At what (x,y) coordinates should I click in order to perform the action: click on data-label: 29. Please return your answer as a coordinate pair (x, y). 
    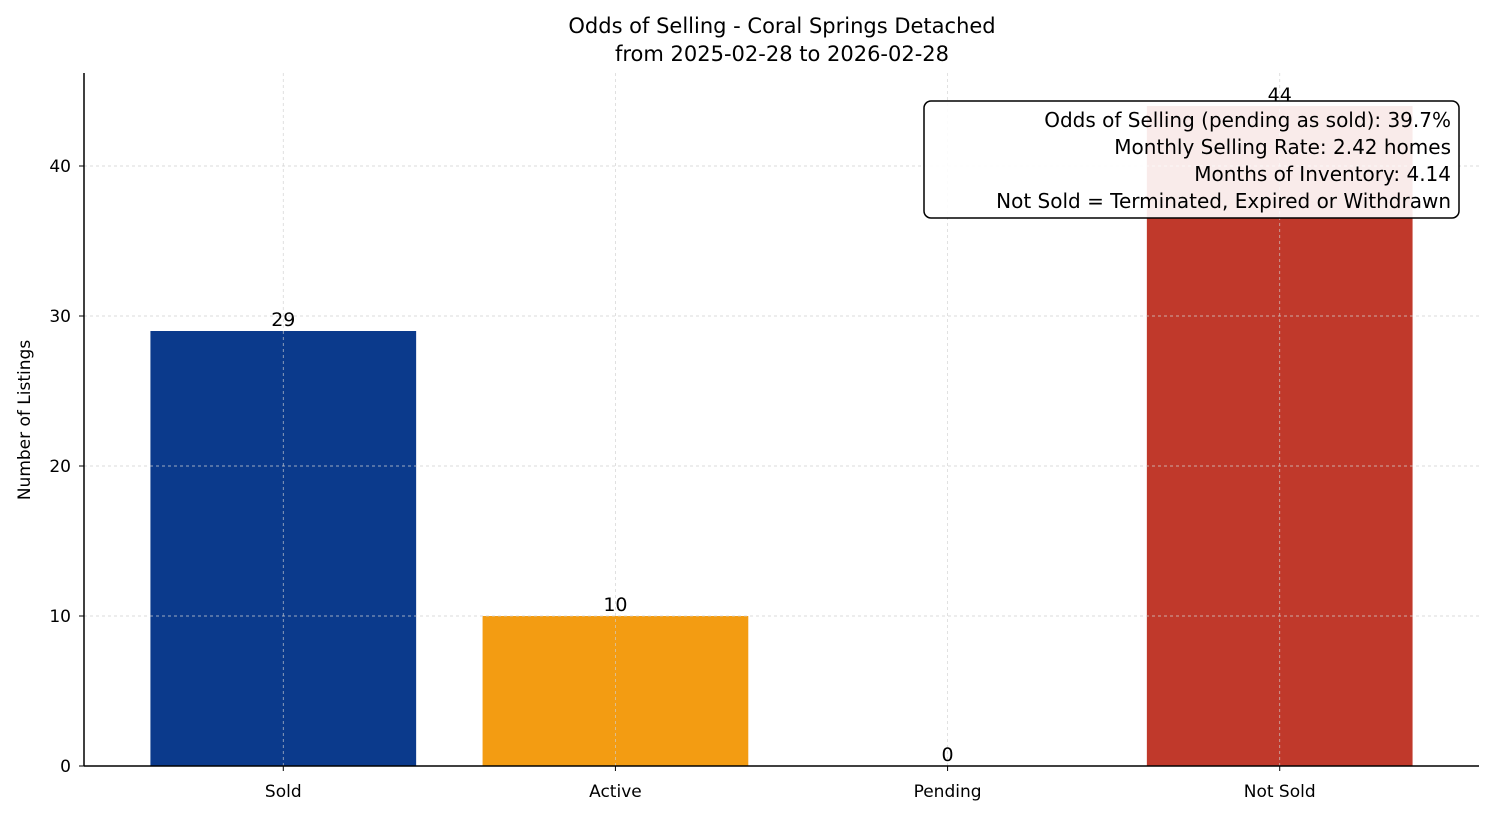
    Looking at the image, I should click on (283, 320).